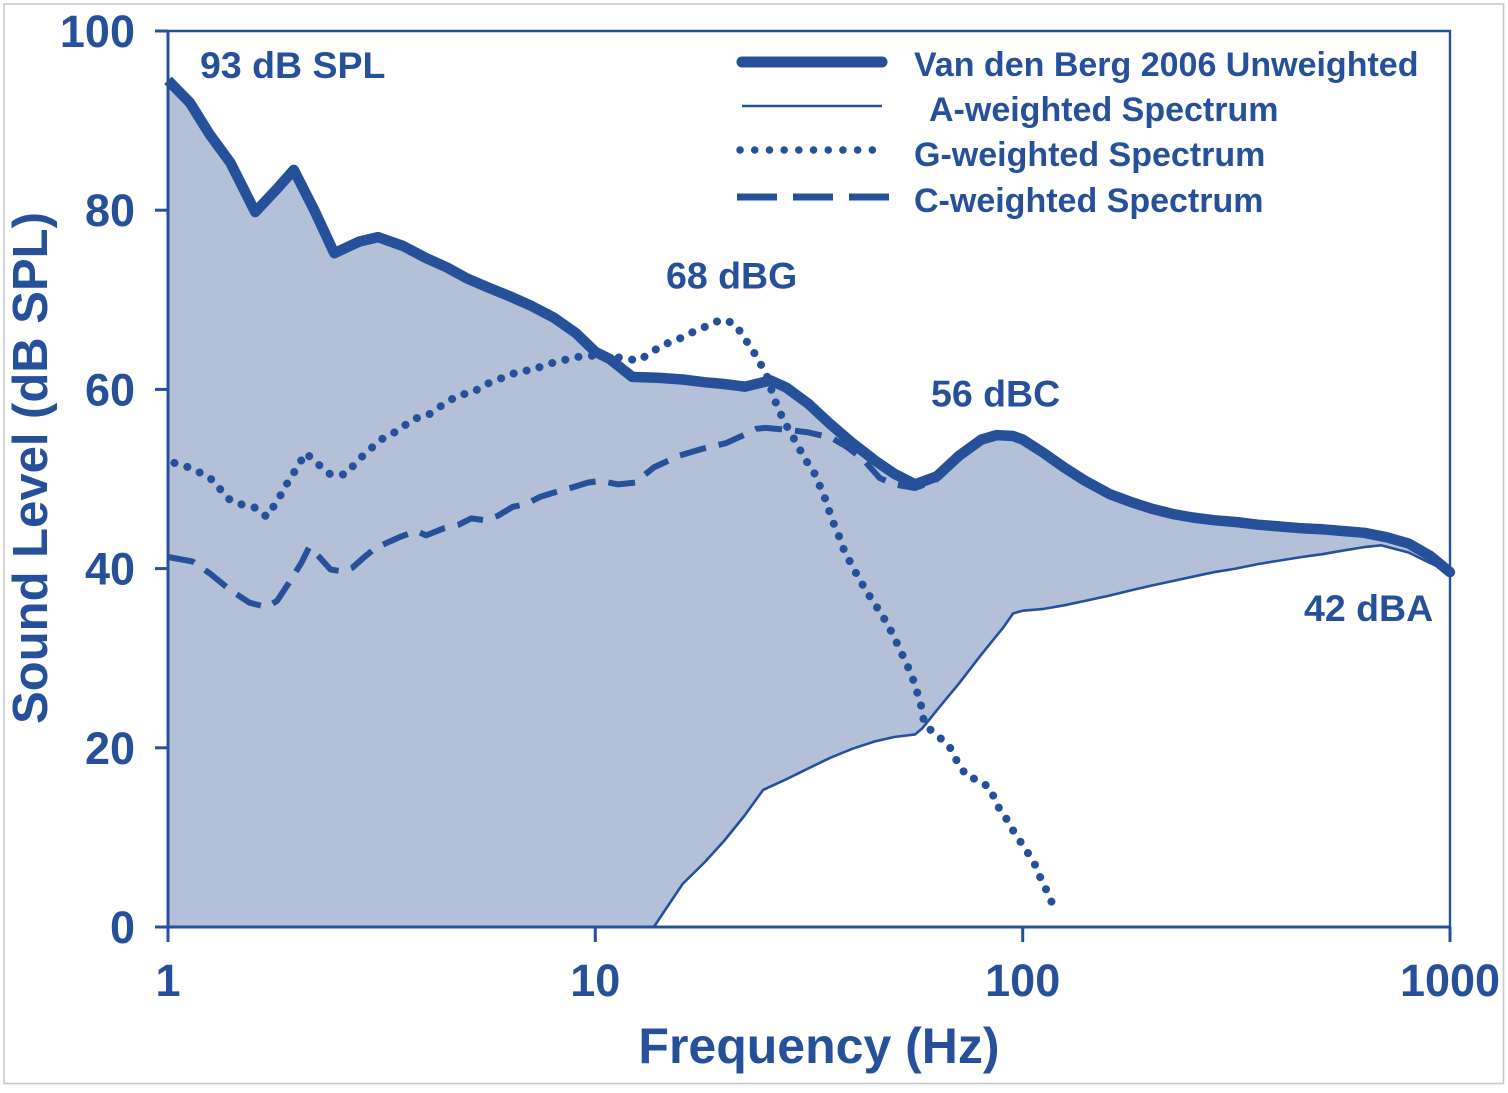  I want to click on svg-text: 0, so click(122, 927).